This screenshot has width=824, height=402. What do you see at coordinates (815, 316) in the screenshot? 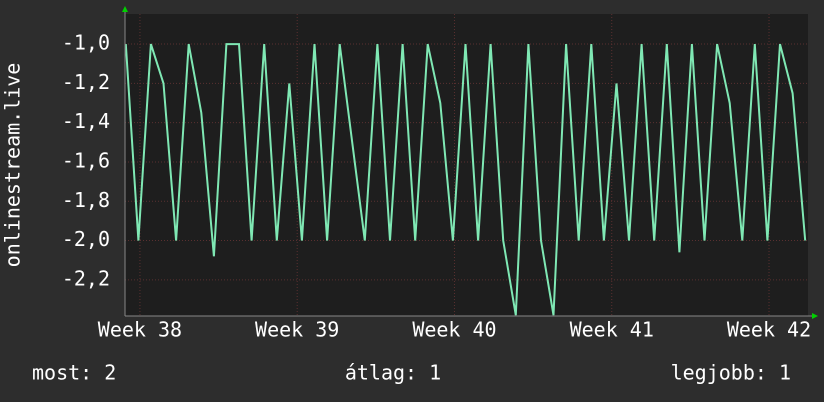
I see `x-arrow` at bounding box center [815, 316].